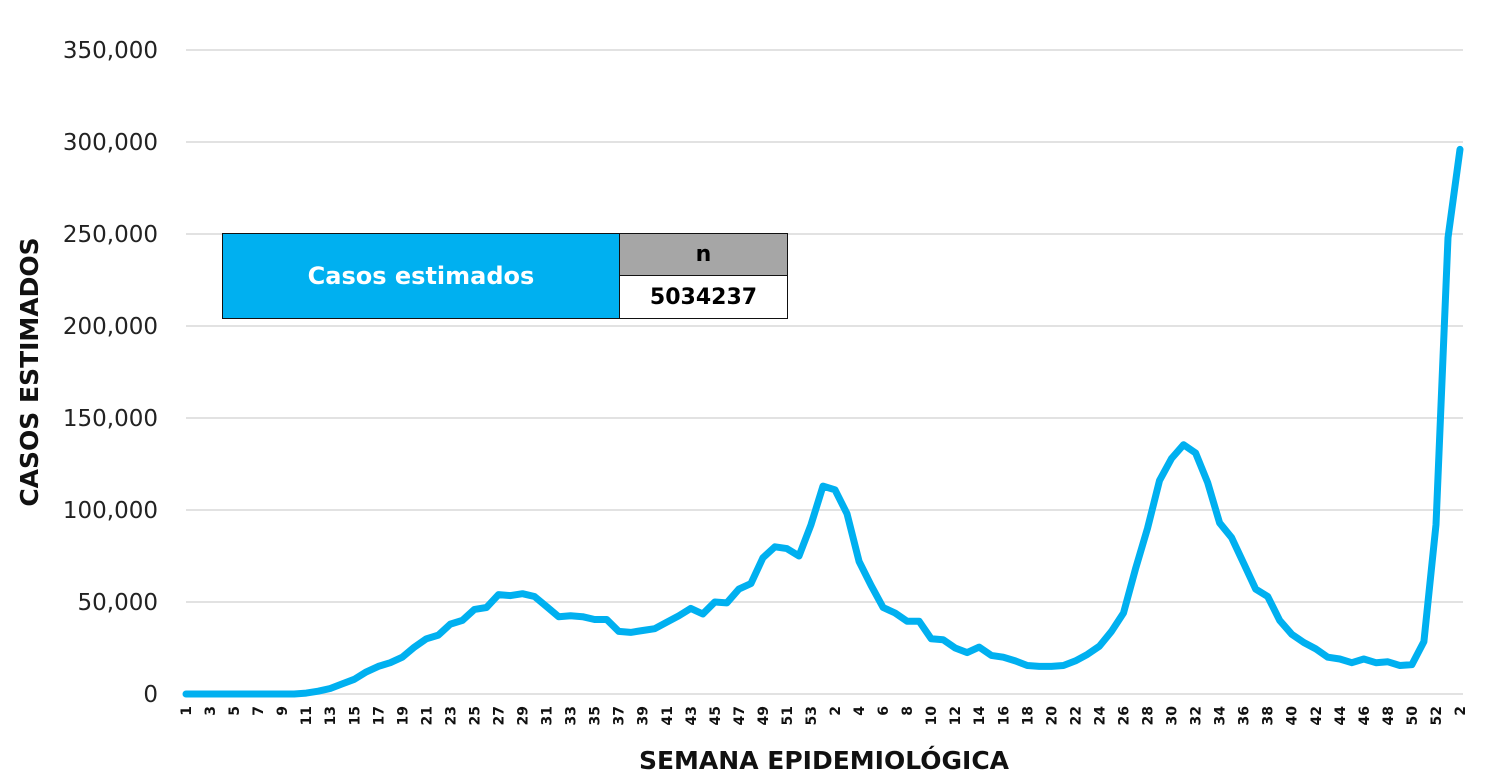 This screenshot has width=1495, height=781. What do you see at coordinates (1365, 715) in the screenshot?
I see `x-tick-label: 46` at bounding box center [1365, 715].